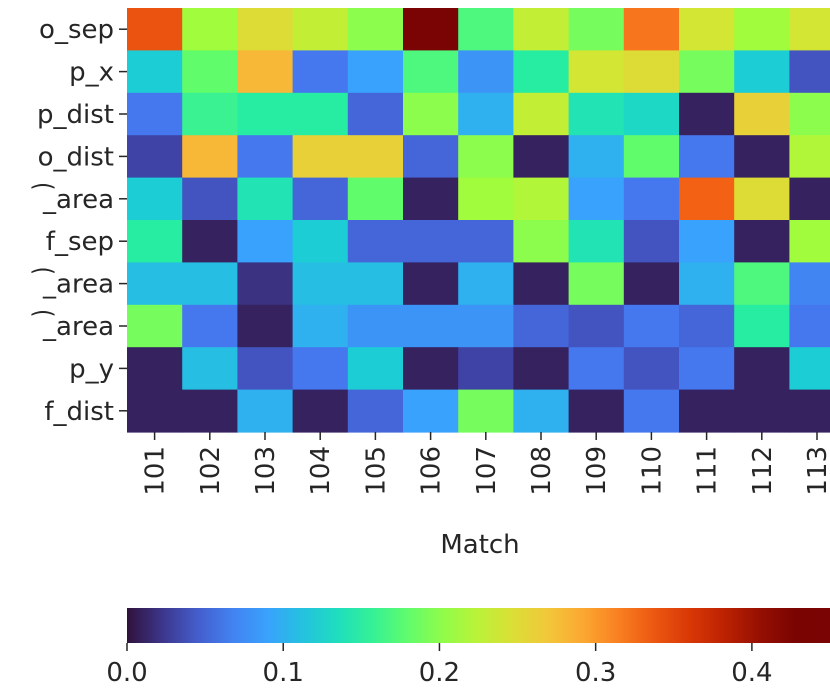  I want to click on colorbar: 0.0 0.1 0.2 0.3 0.4, so click(468, 648).